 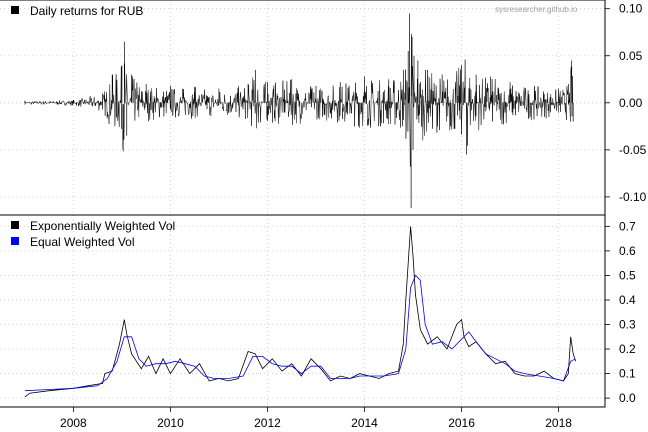 What do you see at coordinates (631, 9) in the screenshot?
I see `ytick-label-0-0: 0.10` at bounding box center [631, 9].